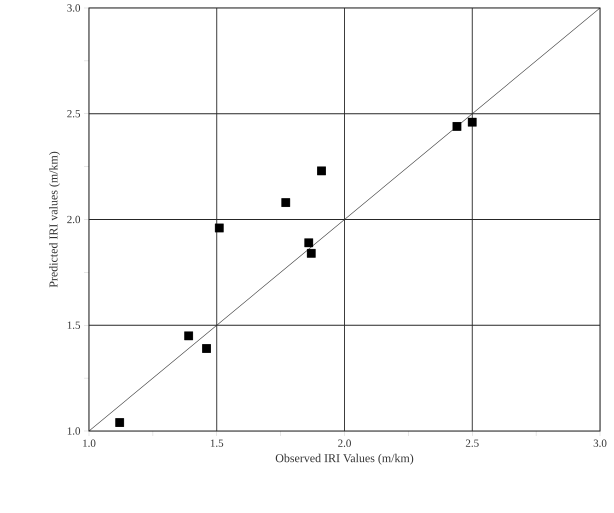 This screenshot has height=513, width=614. I want to click on x-tick-label: 2.5, so click(472, 443).